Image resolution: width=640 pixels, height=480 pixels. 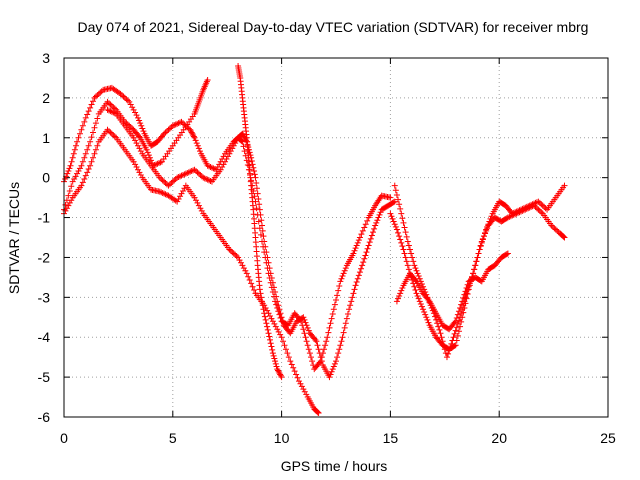 I want to click on x-tick-labels: 0 5 10 15 20 25, so click(x=338, y=438).